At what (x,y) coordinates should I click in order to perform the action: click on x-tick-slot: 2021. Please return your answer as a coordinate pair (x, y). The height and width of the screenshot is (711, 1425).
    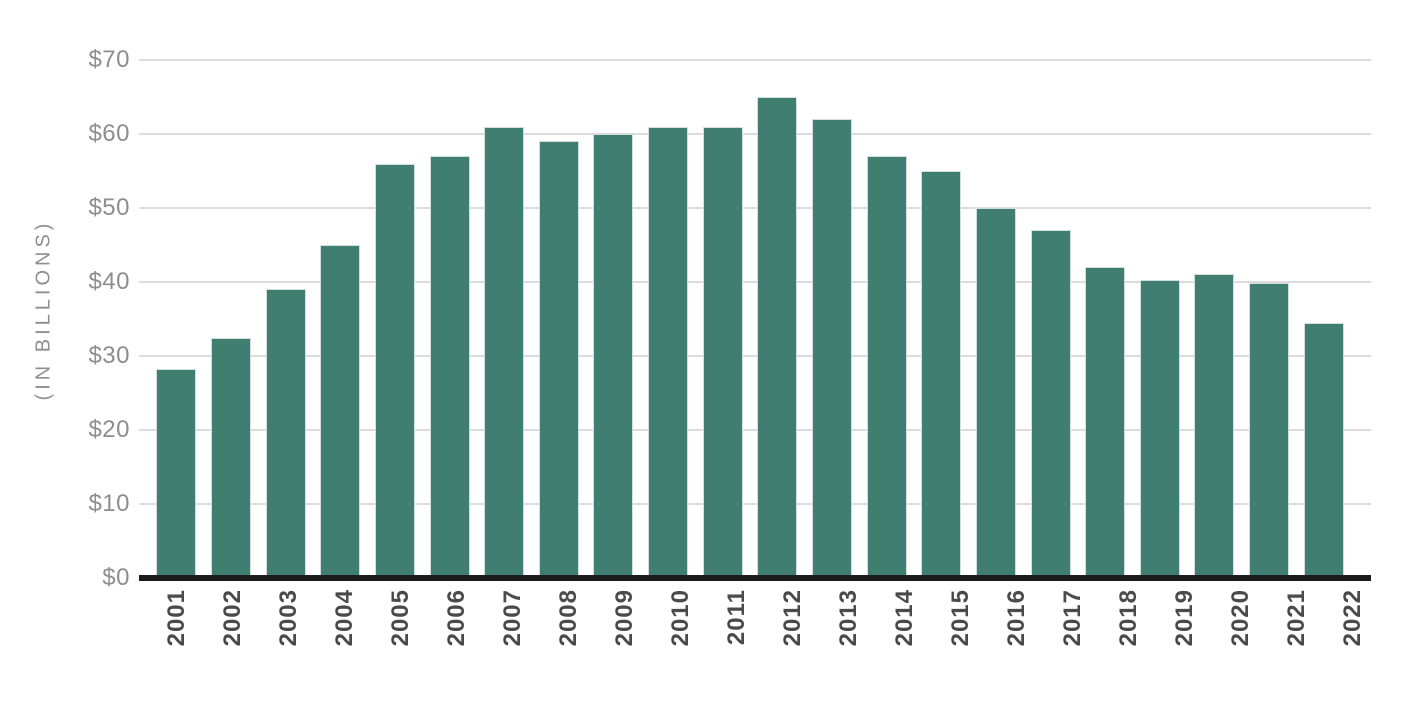
    Looking at the image, I should click on (1297, 644).